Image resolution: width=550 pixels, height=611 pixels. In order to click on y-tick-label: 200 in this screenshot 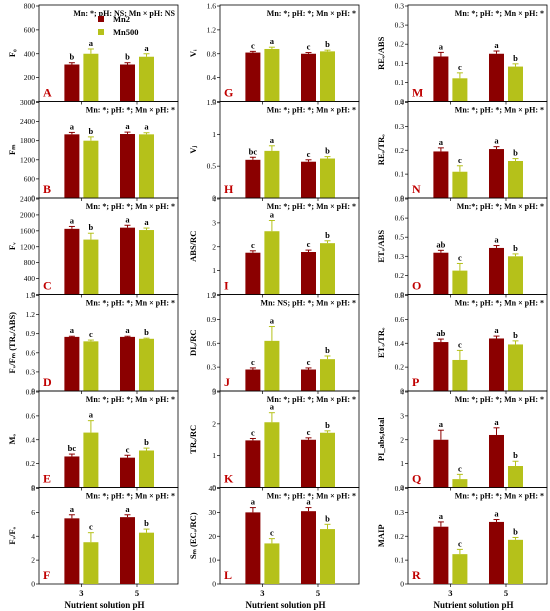, I will do `click(30, 77)`.